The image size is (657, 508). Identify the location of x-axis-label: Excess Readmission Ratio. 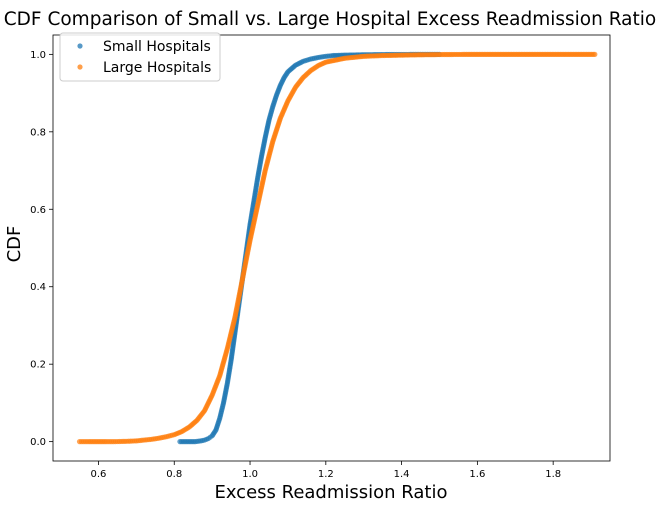
(330, 492).